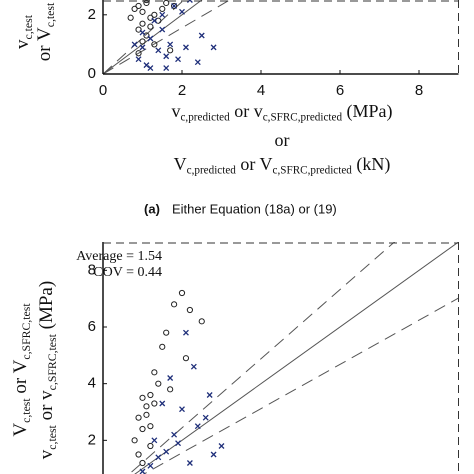 This screenshot has width=474, height=474. What do you see at coordinates (340, 90) in the screenshot?
I see `x-tick-label: 6` at bounding box center [340, 90].